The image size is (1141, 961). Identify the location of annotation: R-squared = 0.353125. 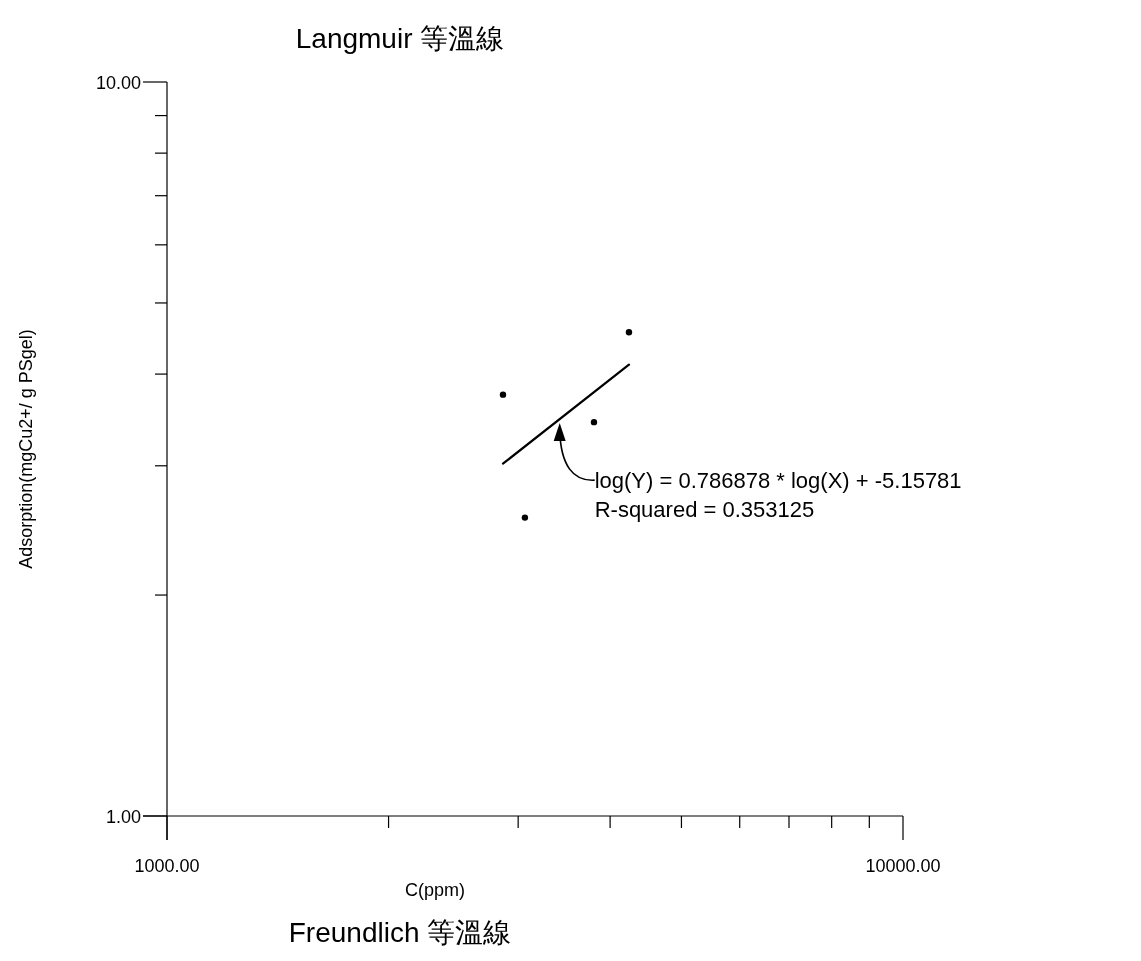
(704, 510).